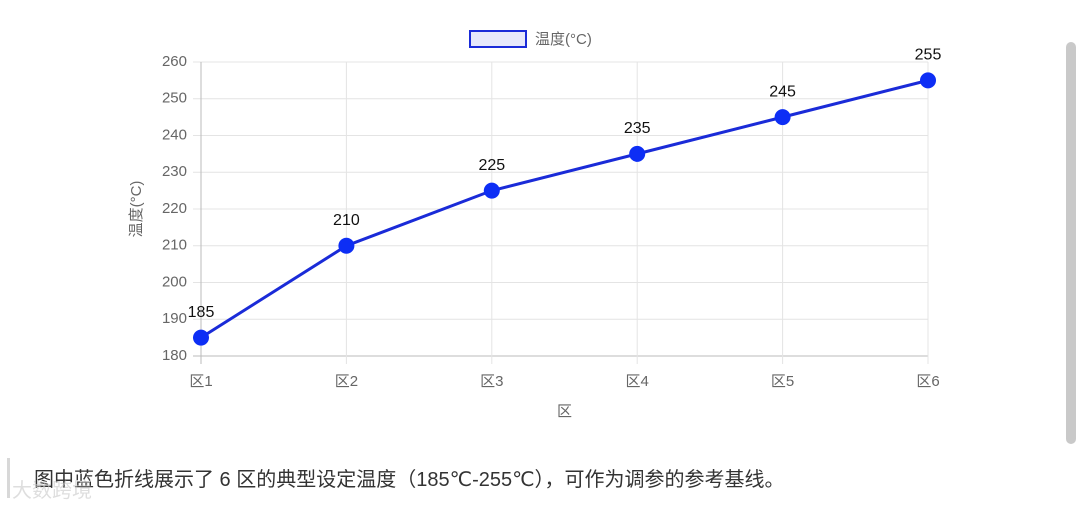 The image size is (1080, 507). I want to click on data-label: 255, so click(928, 55).